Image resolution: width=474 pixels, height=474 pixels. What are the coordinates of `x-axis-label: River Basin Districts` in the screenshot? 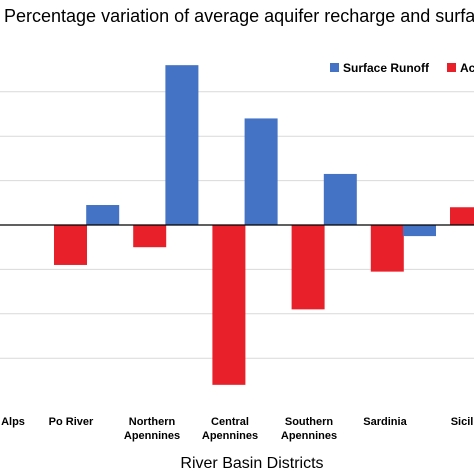 It's located at (251, 463).